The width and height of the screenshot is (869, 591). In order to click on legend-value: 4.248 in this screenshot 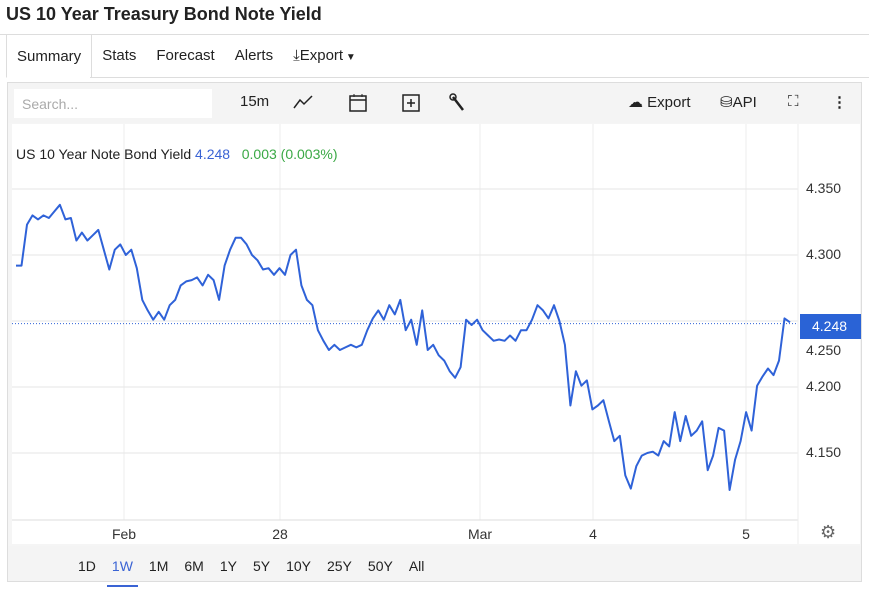, I will do `click(213, 154)`.